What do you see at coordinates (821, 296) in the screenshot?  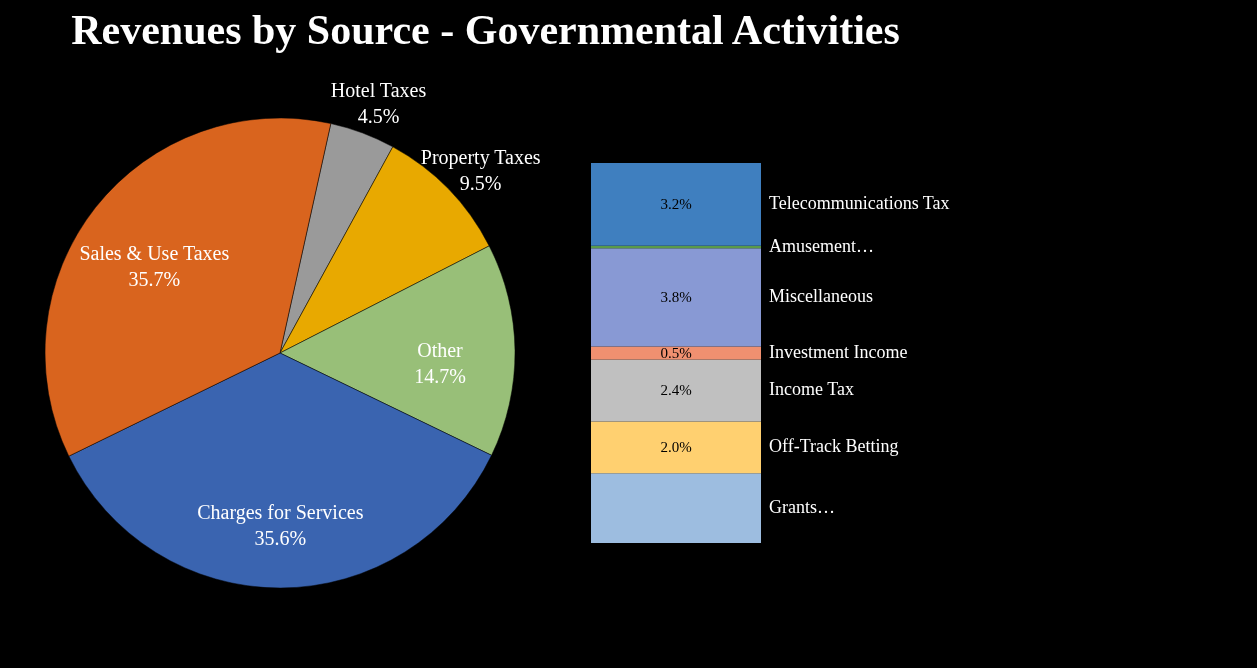 I see `series-label: Miscellaneous` at bounding box center [821, 296].